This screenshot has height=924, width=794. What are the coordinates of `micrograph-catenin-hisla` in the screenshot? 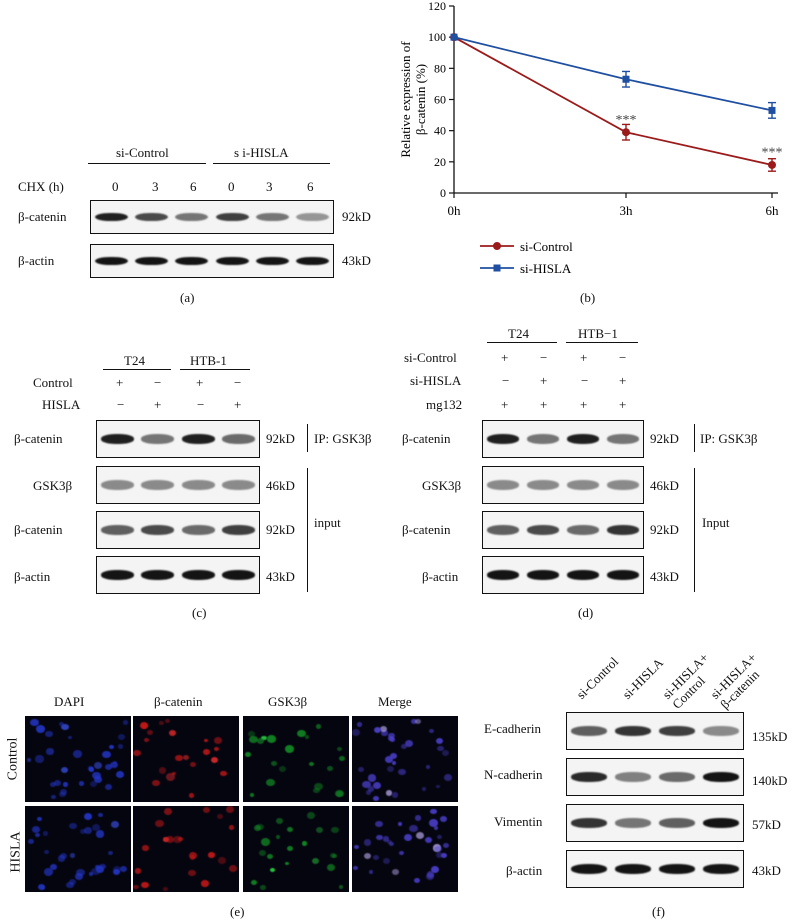 It's located at (186, 849).